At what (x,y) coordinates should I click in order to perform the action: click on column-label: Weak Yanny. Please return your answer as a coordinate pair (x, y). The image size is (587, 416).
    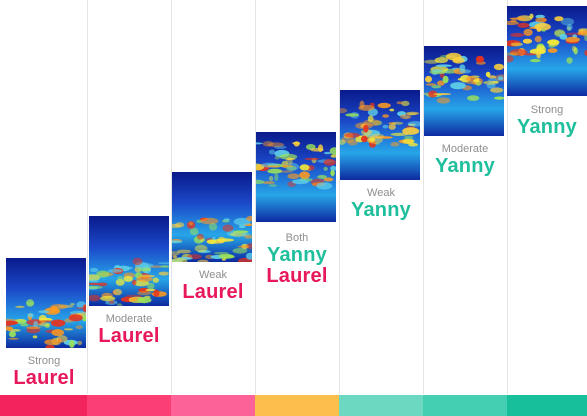
    Looking at the image, I should click on (381, 204).